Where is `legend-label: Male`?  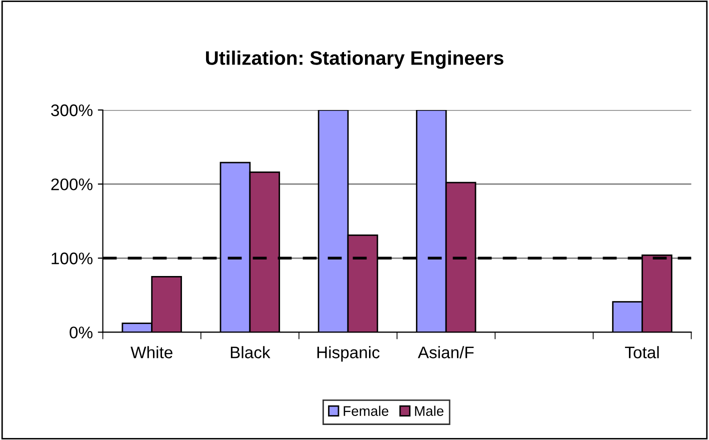 legend-label: Male is located at coordinates (429, 411).